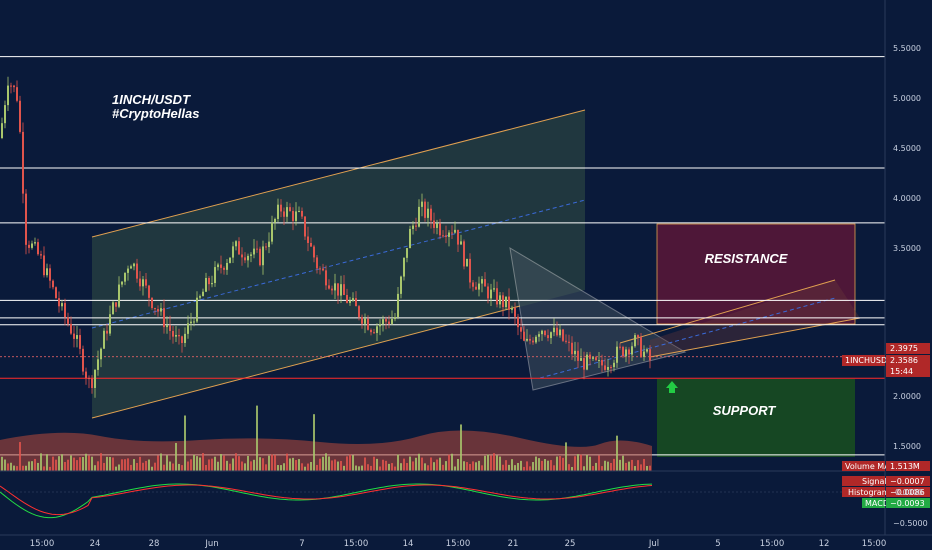 The height and width of the screenshot is (550, 932). Describe the element at coordinates (907, 396) in the screenshot. I see `y-tick-label: 2.0000` at that location.